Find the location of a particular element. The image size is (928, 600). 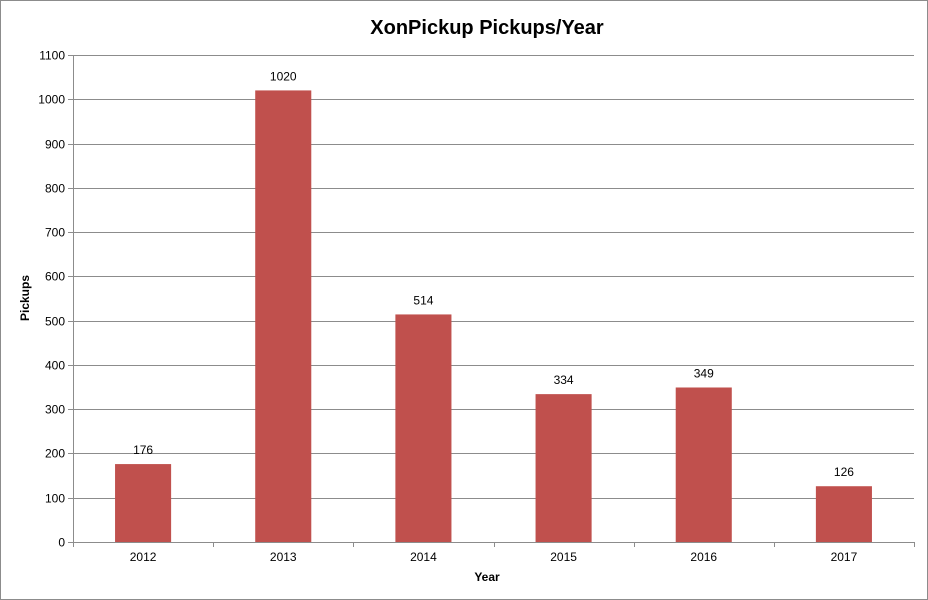

data-label: 514 is located at coordinates (423, 300).